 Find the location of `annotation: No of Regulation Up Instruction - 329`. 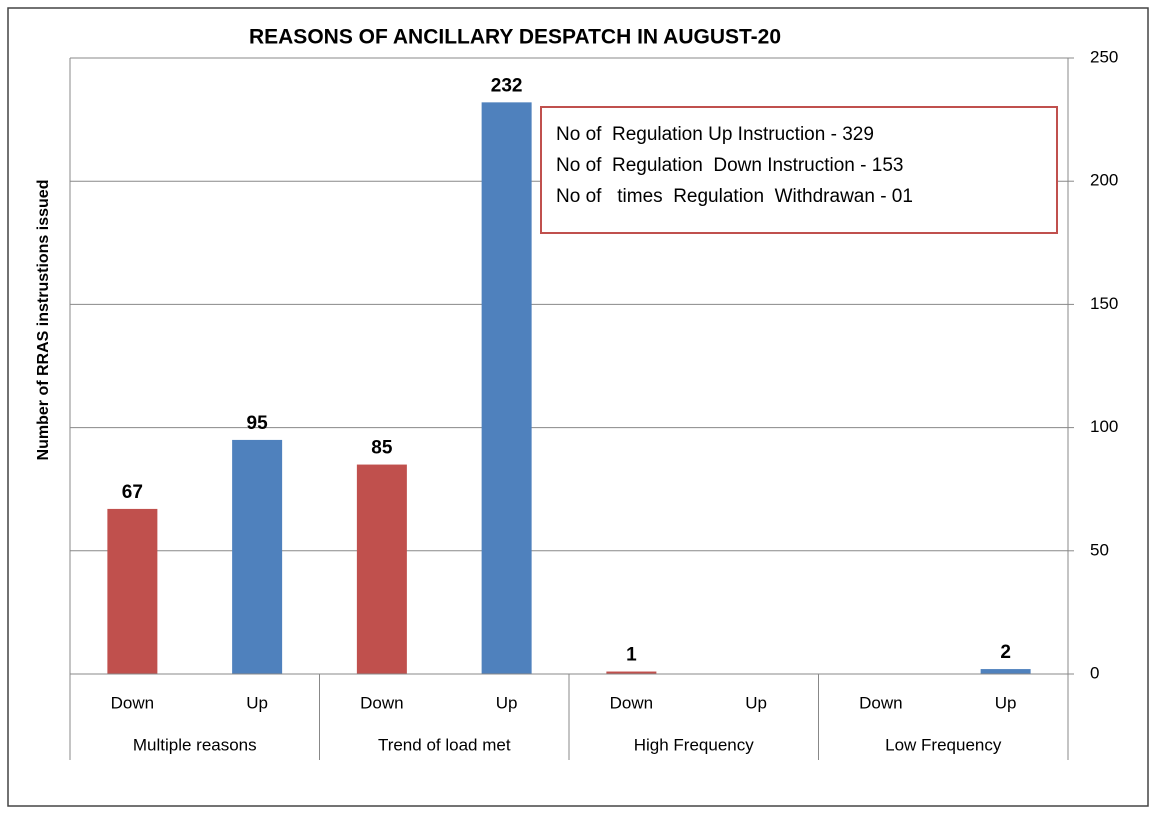

annotation: No of Regulation Up Instruction - 329 is located at coordinates (715, 134).